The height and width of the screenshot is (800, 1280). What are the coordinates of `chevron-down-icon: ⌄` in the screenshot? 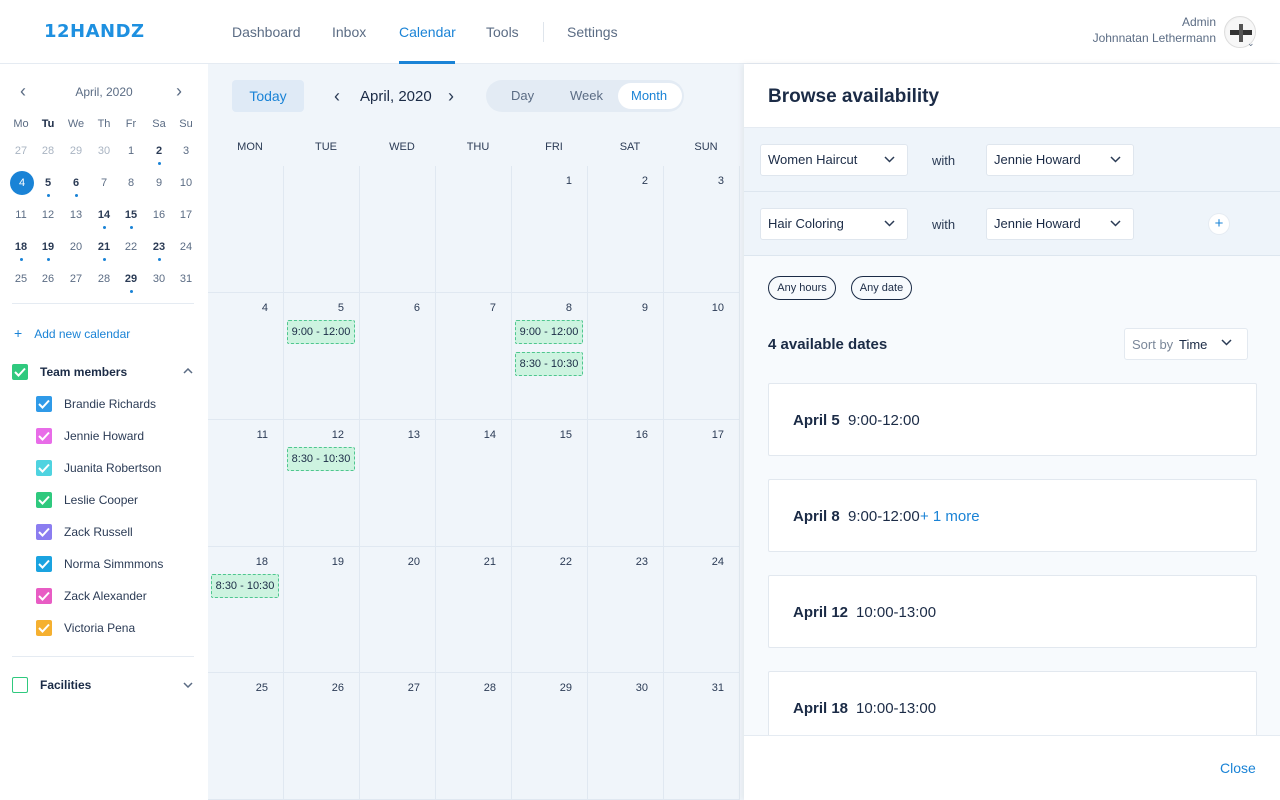 It's located at (1251, 43).